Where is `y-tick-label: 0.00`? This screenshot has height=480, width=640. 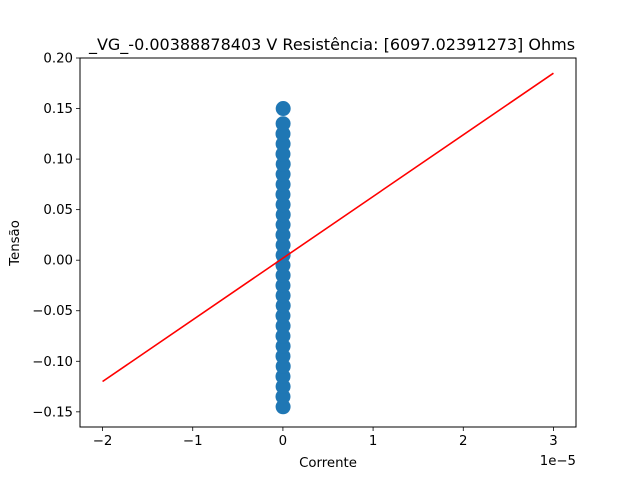 y-tick-label: 0.00 is located at coordinates (58, 261).